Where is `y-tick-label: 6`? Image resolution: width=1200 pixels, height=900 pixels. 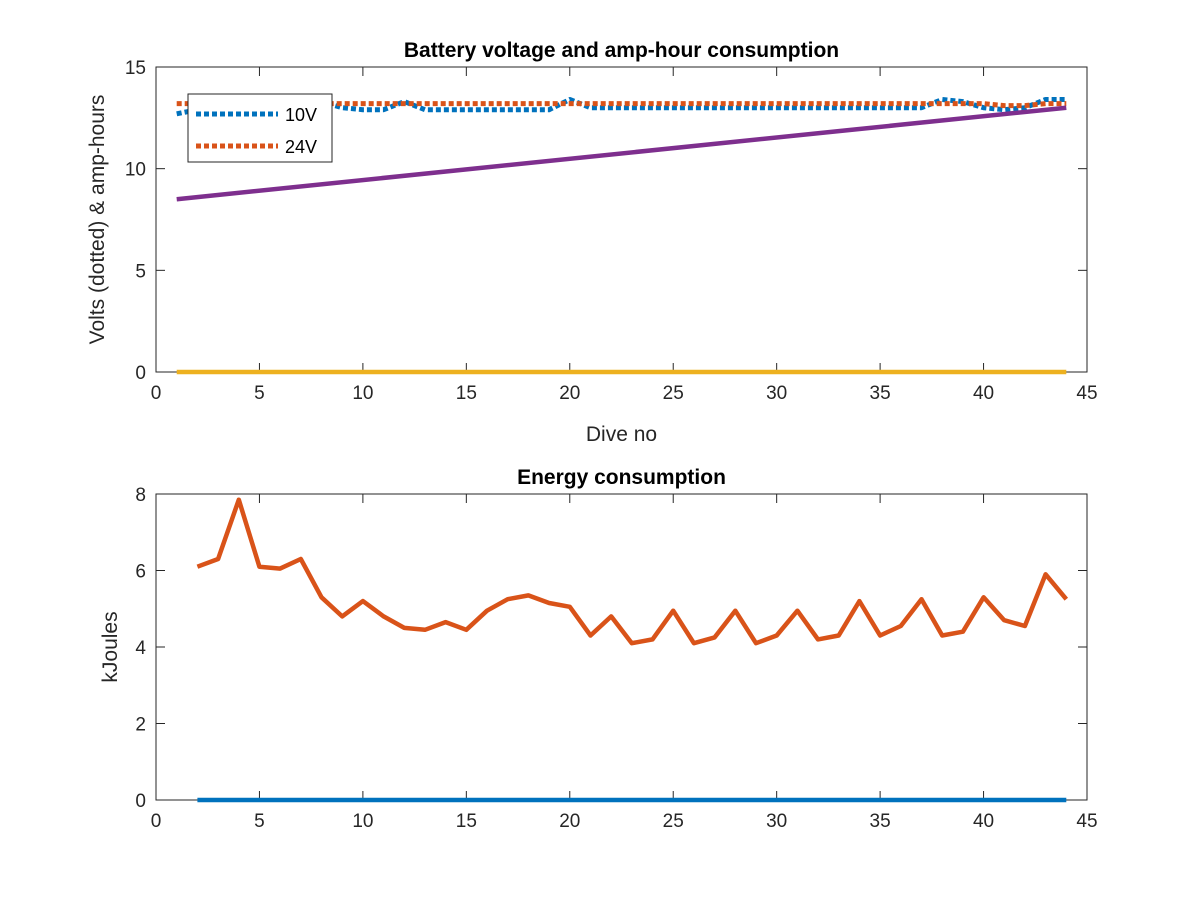 y-tick-label: 6 is located at coordinates (140, 572).